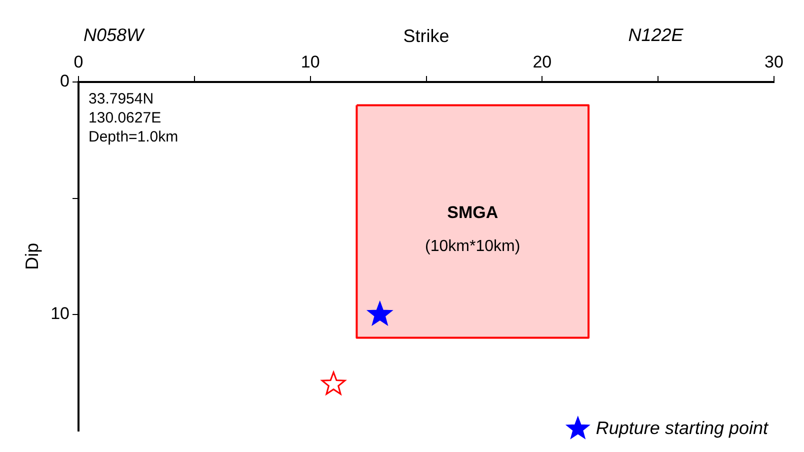 The height and width of the screenshot is (452, 804). I want to click on x-tick-label: 20, so click(542, 62).